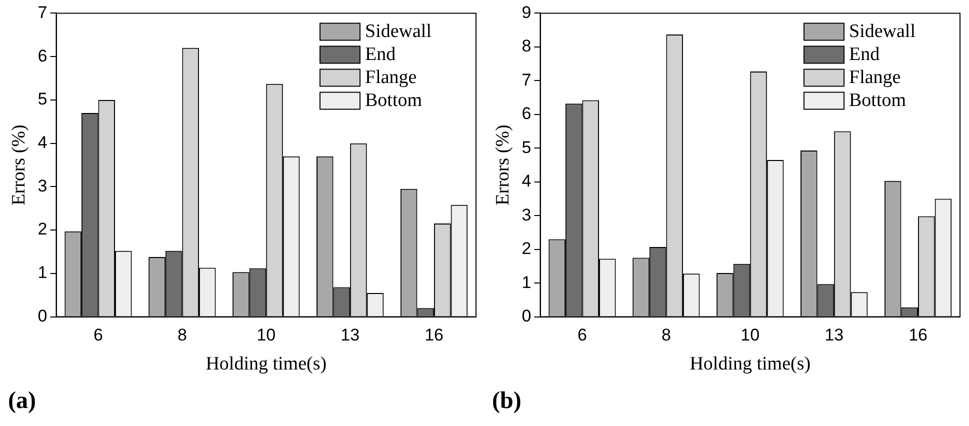 This screenshot has height=426, width=969. What do you see at coordinates (22, 401) in the screenshot?
I see `text: (a)` at bounding box center [22, 401].